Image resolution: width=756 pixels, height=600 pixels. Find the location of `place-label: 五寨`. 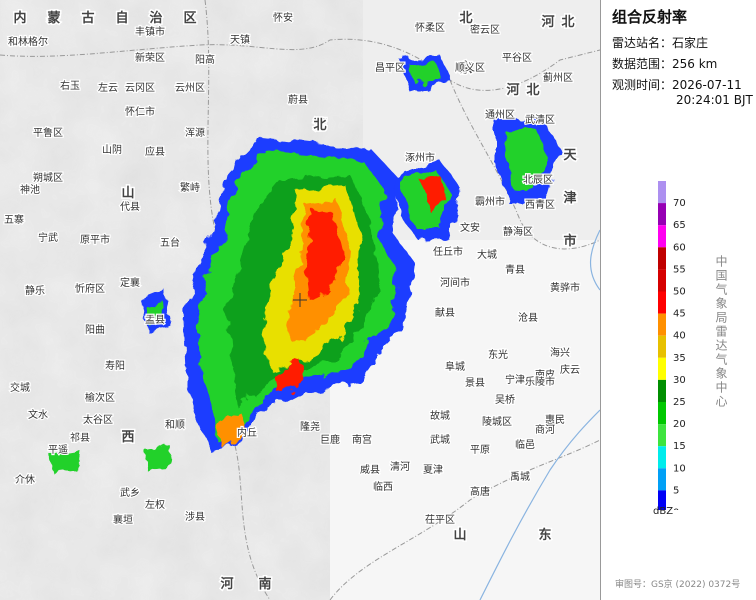

place-label: 五寨 is located at coordinates (14, 219).